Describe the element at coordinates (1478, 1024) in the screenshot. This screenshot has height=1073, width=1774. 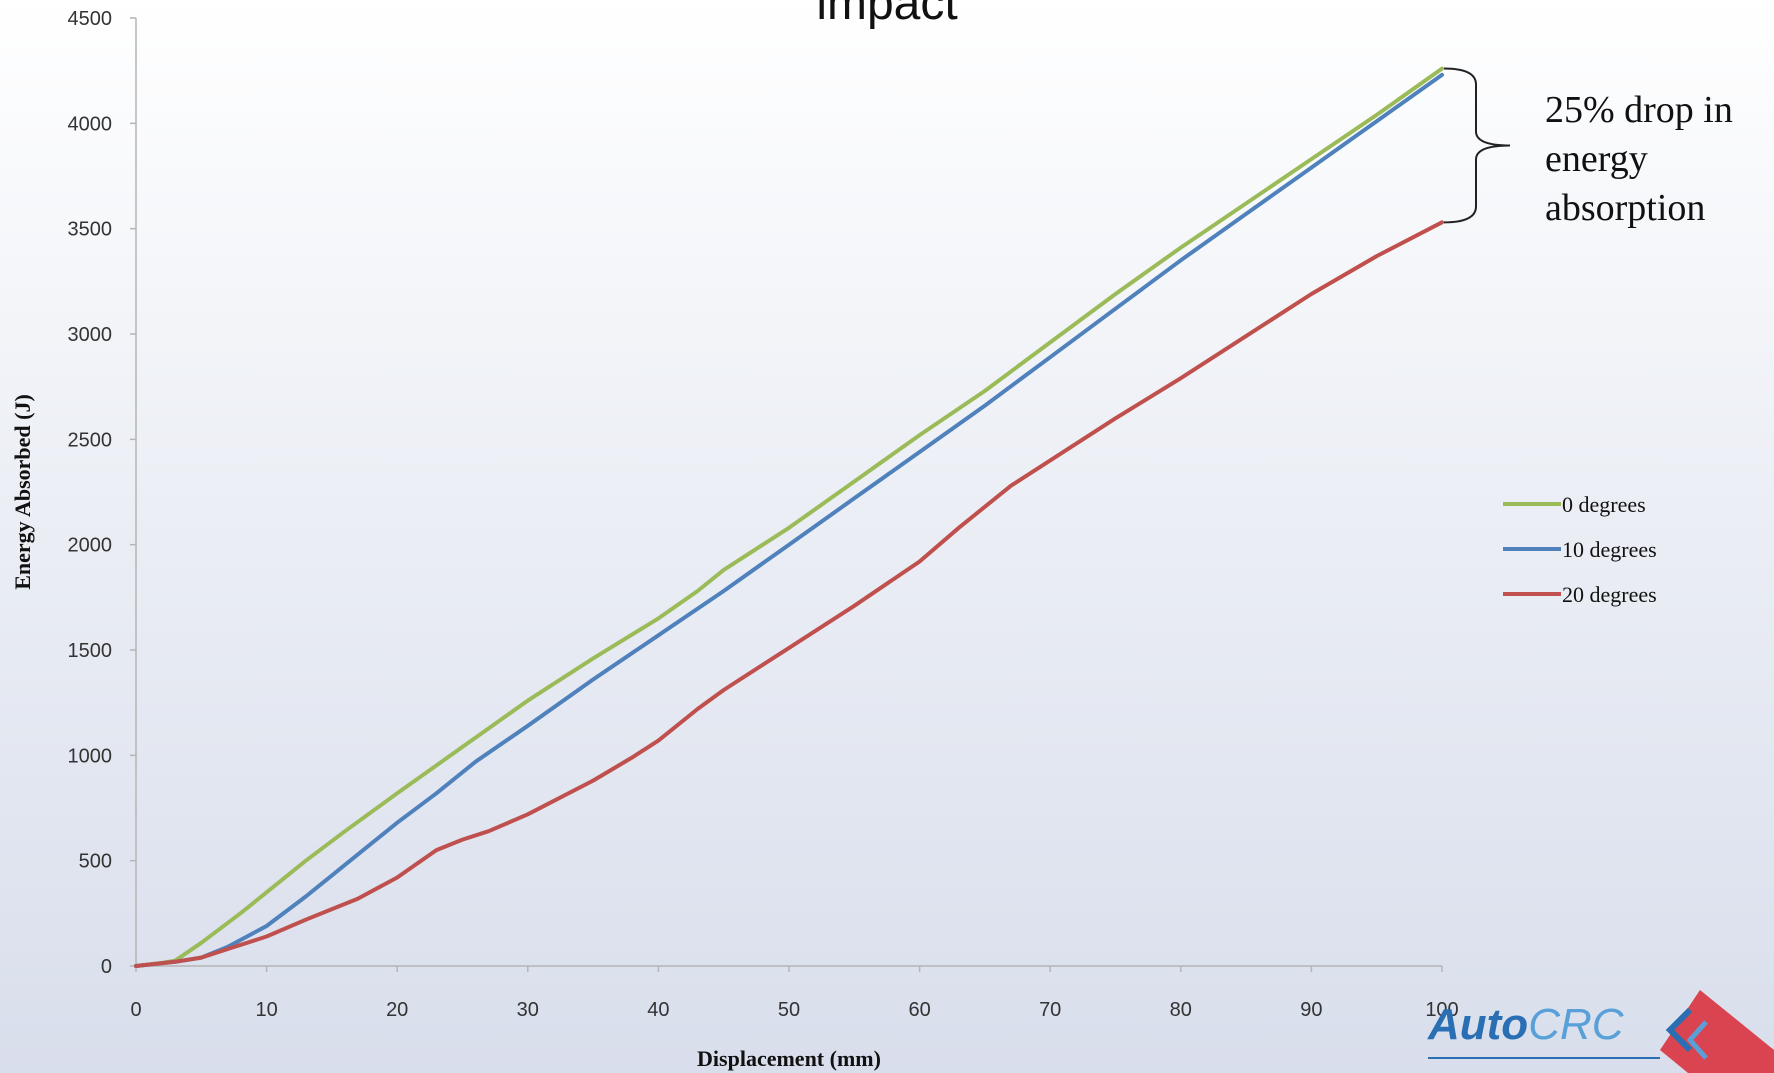
I see `logo-text-auto: Auto` at that location.